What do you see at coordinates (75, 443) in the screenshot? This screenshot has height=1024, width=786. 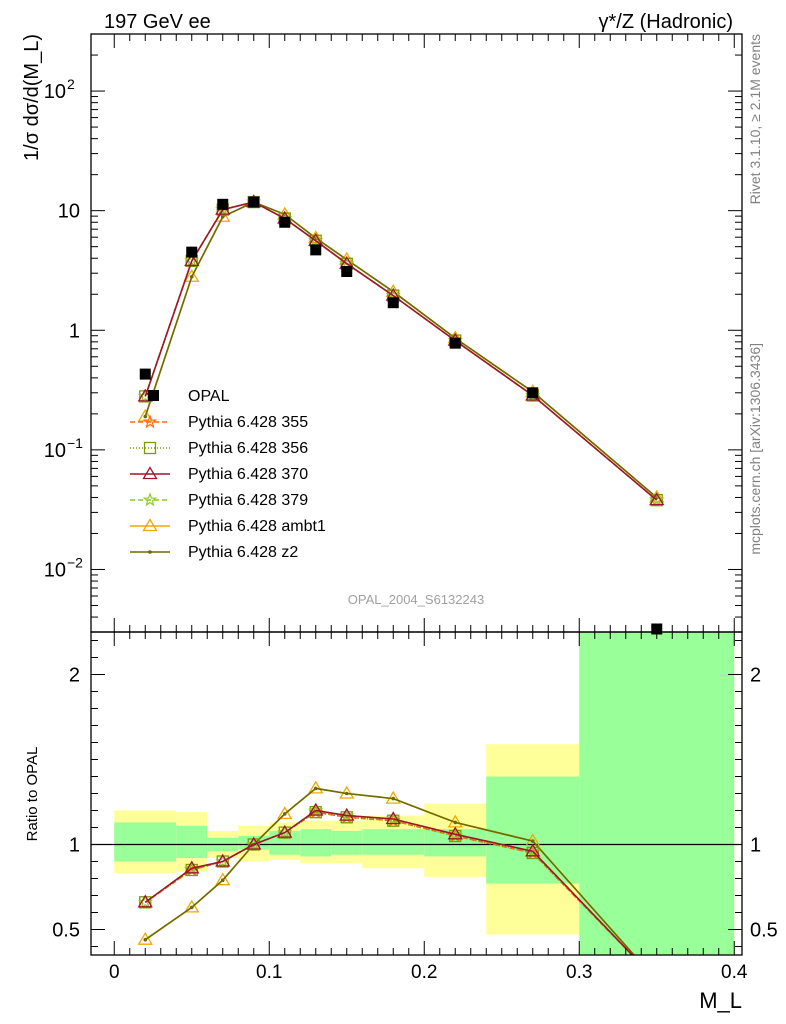 I see `y-tick-exponent: −1` at bounding box center [75, 443].